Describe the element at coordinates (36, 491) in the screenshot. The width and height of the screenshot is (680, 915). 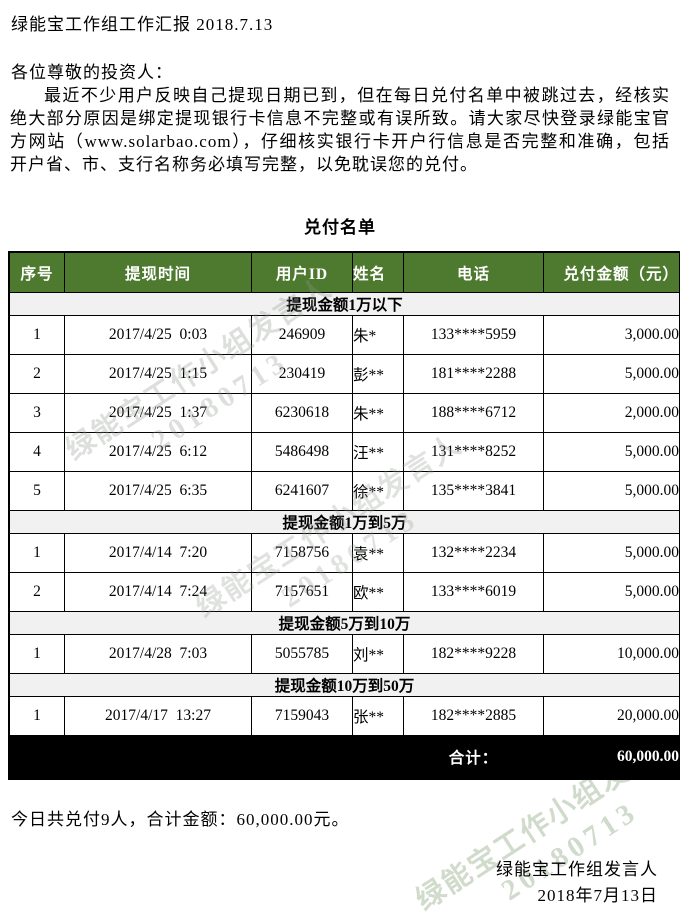
I see `table-cell: 5` at that location.